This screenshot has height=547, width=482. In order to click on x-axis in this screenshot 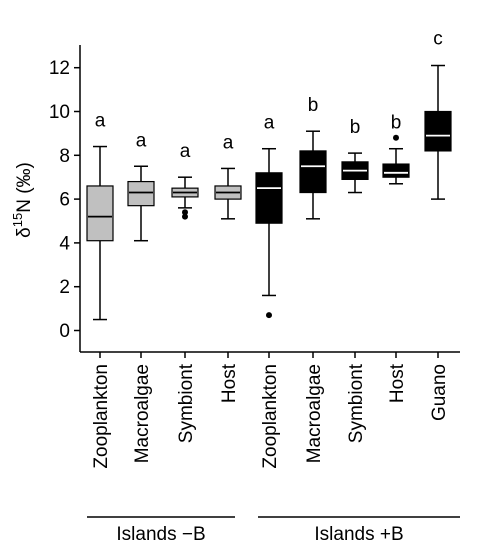, I will do `click(270, 354)`.